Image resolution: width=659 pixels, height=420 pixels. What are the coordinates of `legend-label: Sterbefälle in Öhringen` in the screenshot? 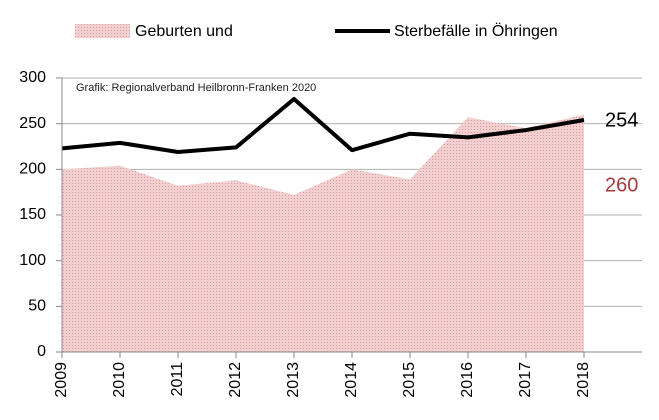 It's located at (476, 31).